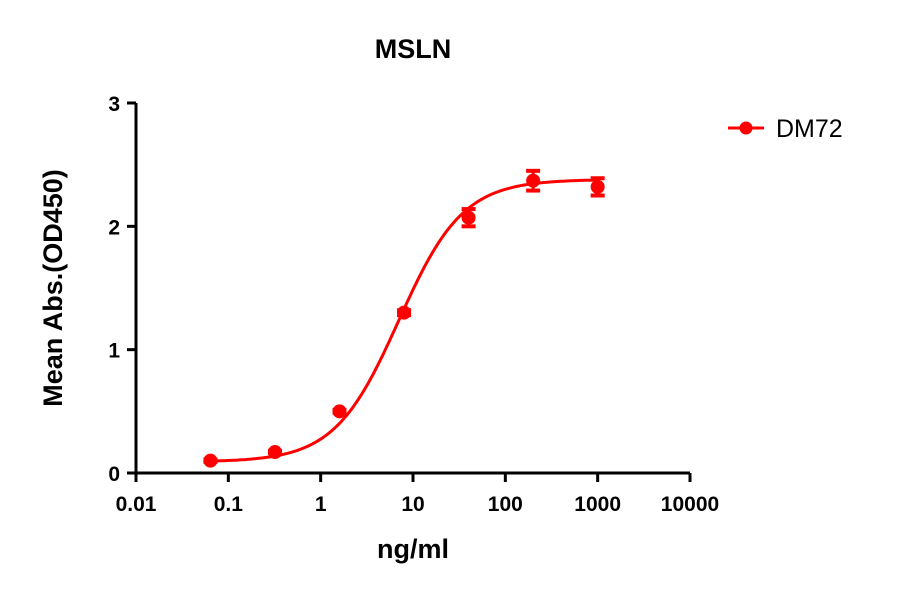 This screenshot has height=599, width=900. What do you see at coordinates (114, 227) in the screenshot?
I see `y-tick-label: 2` at bounding box center [114, 227].